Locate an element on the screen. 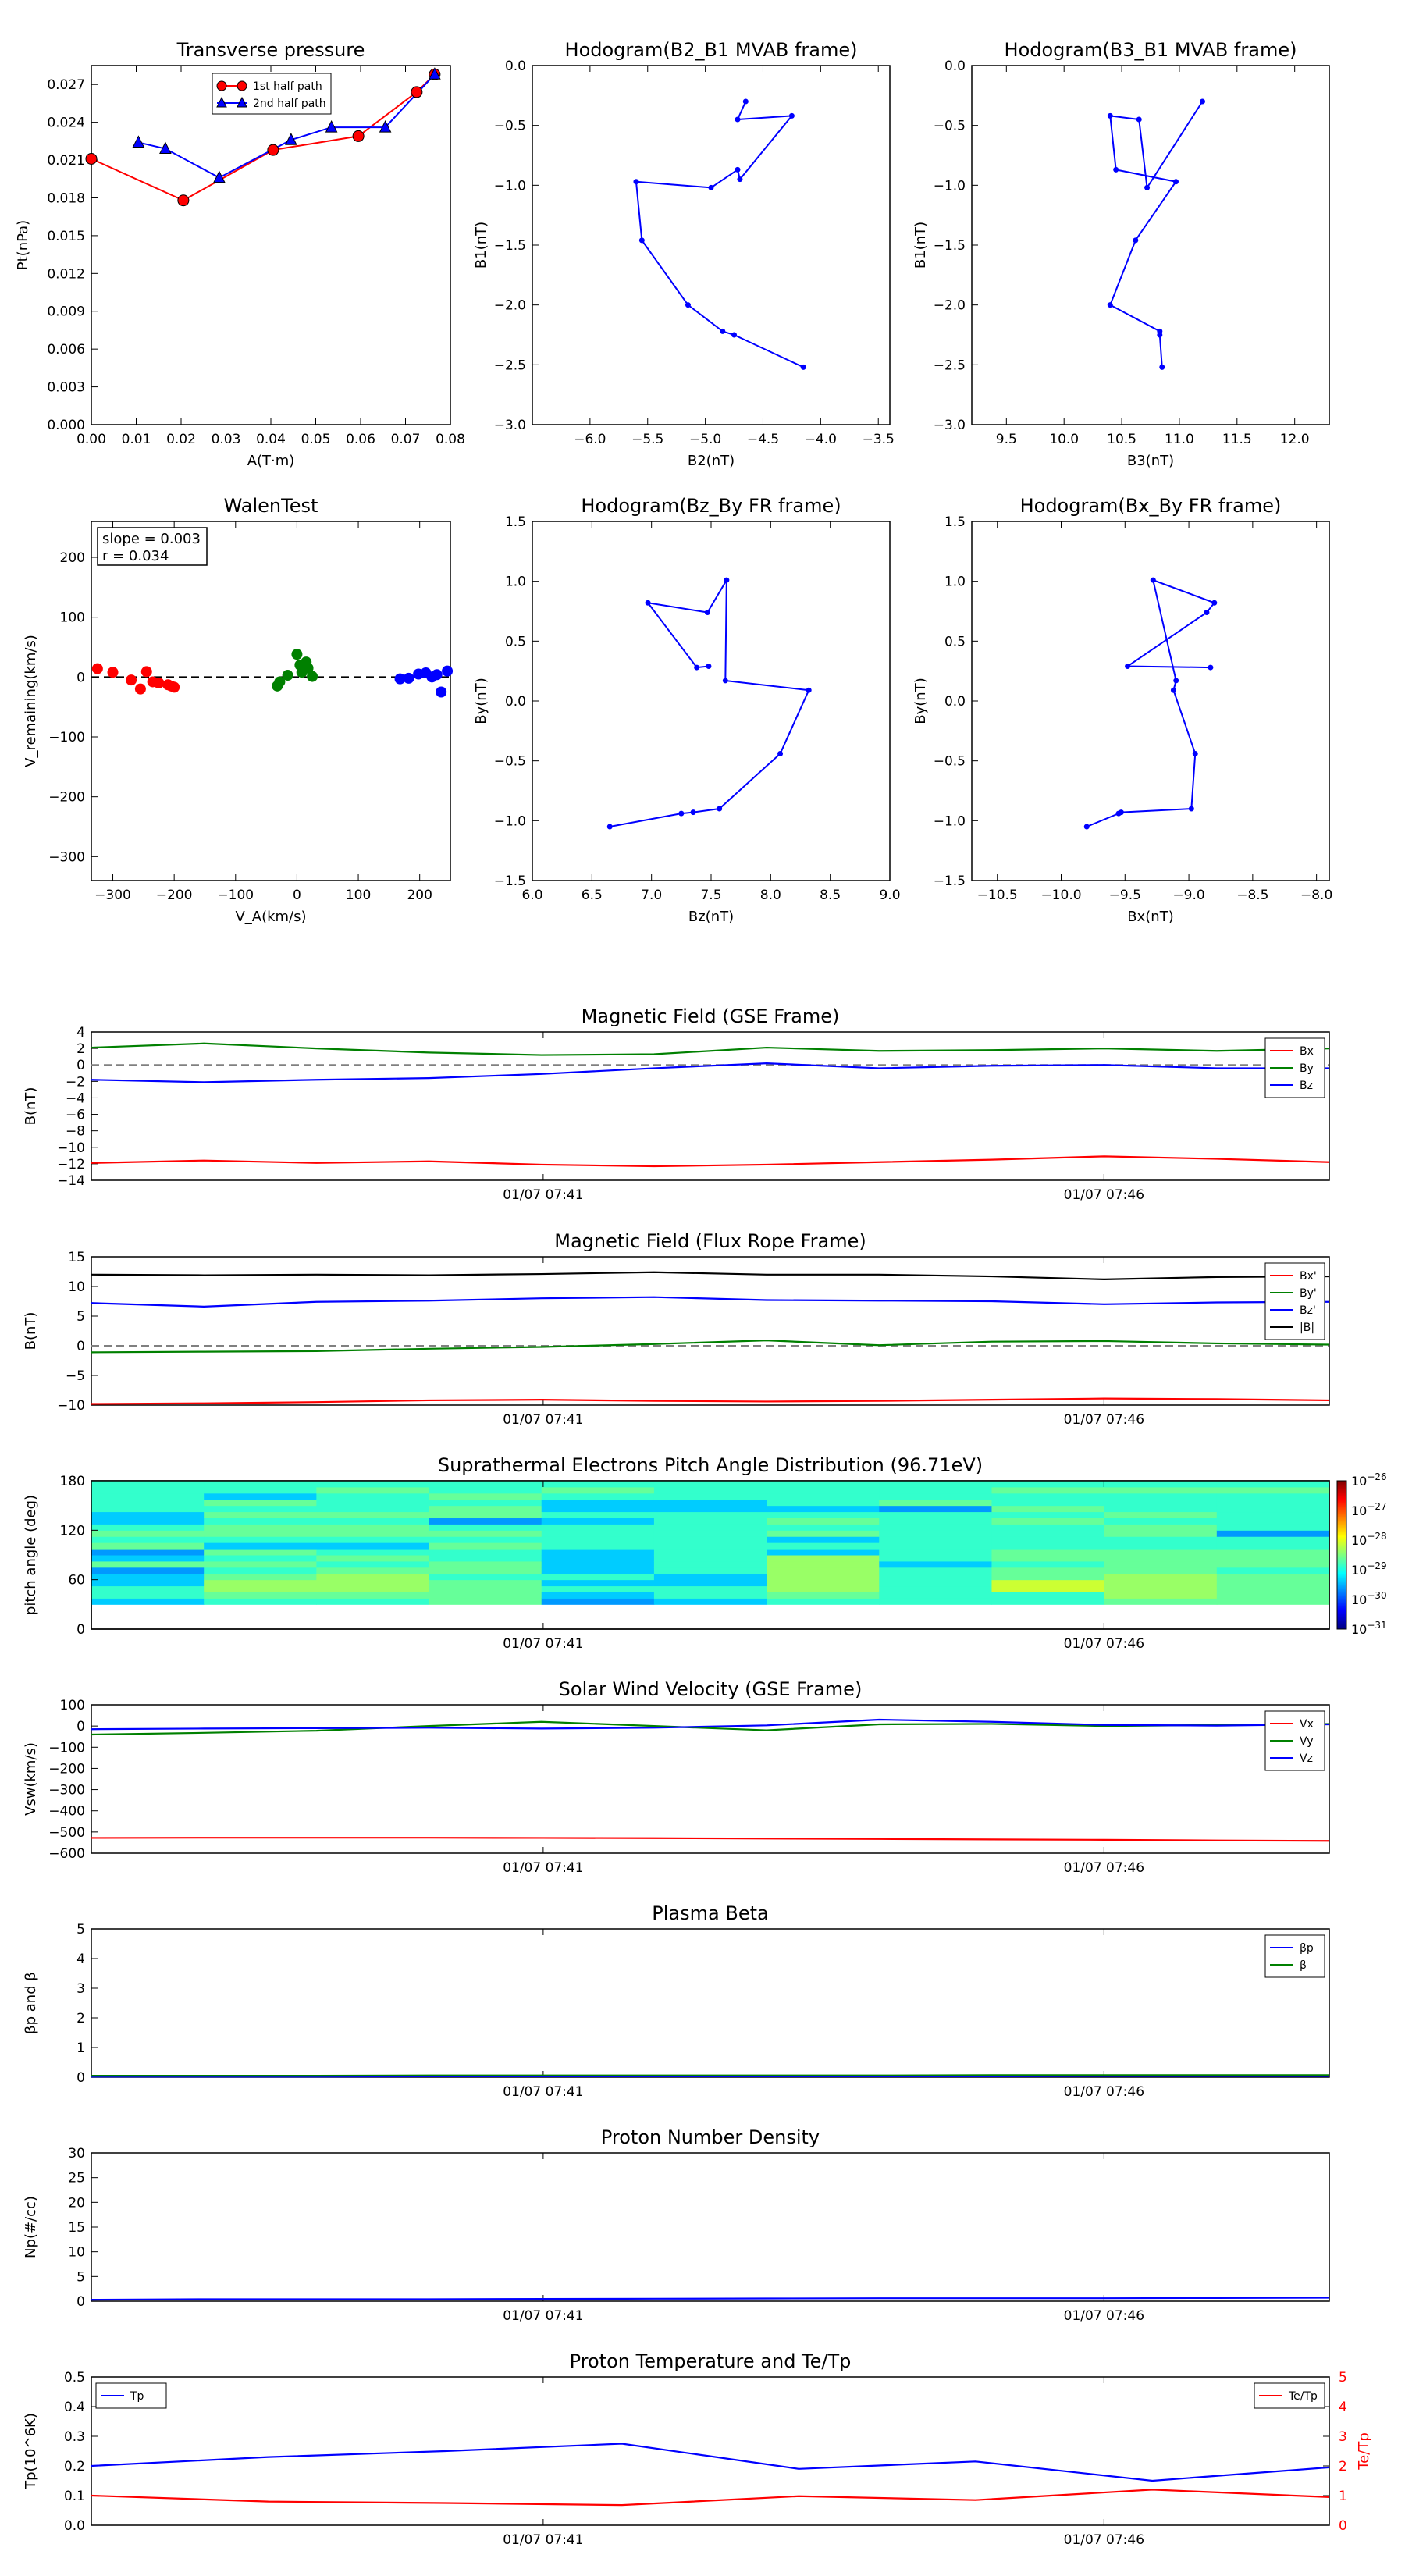 This screenshot has height=2576, width=1405. chart-title: Magnetic Field (GSE Frame) is located at coordinates (711, 1016).